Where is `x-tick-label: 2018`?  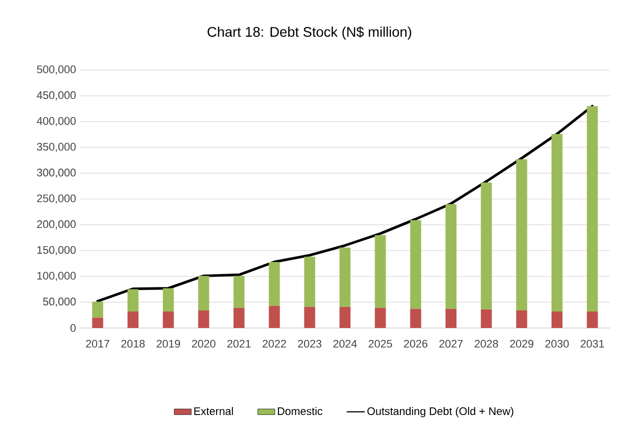
x-tick-label: 2018 is located at coordinates (133, 344).